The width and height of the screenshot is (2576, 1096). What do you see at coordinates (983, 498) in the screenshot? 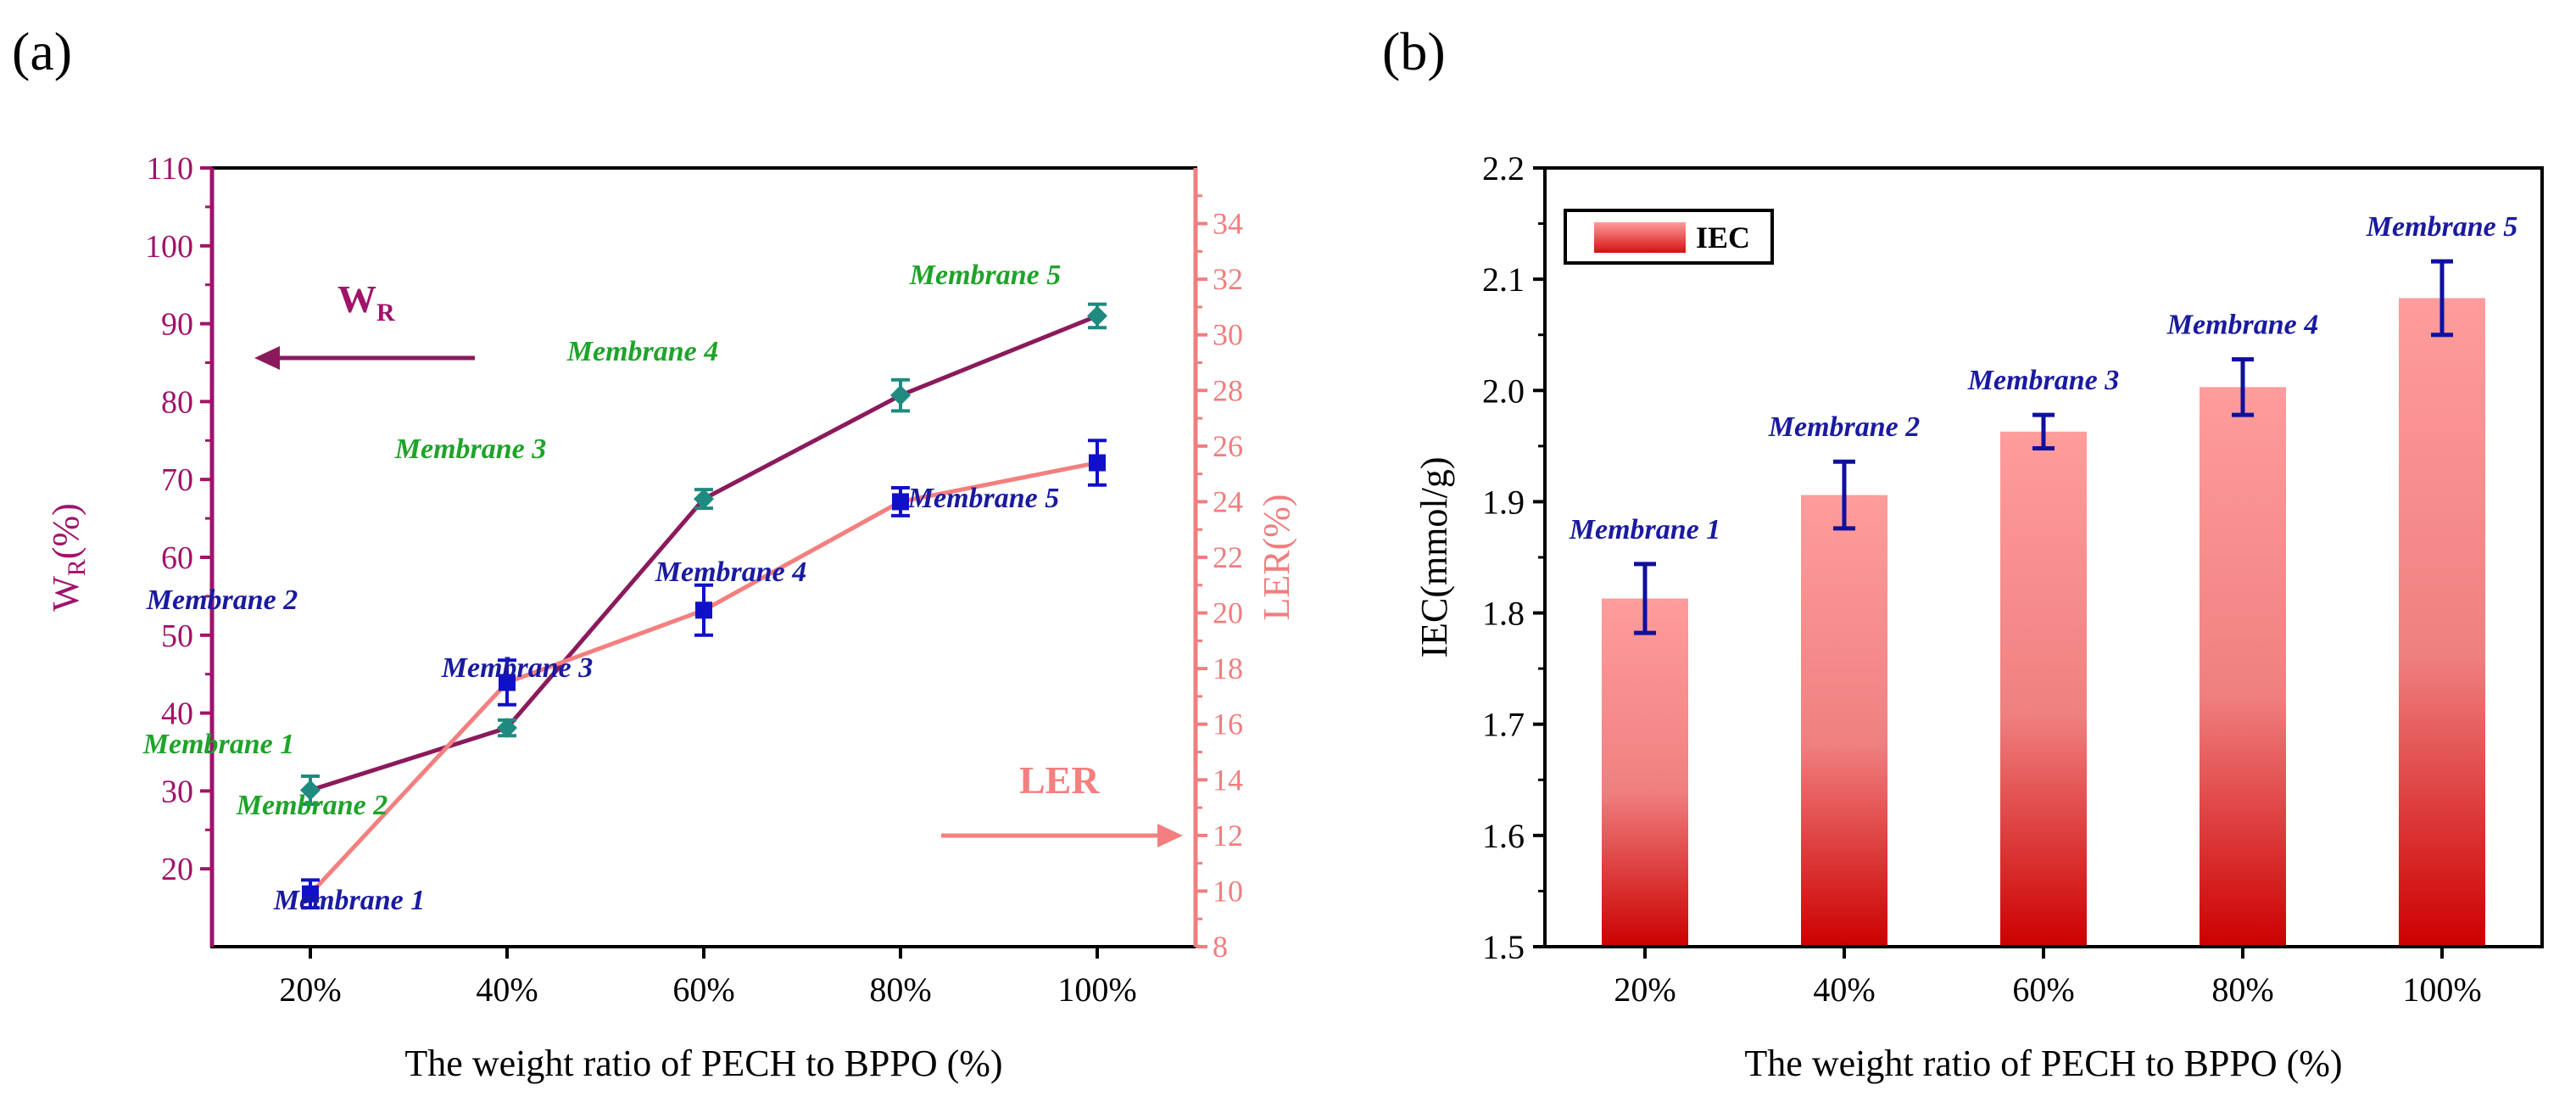
I see `ler-point-label: Membrane 5` at bounding box center [983, 498].